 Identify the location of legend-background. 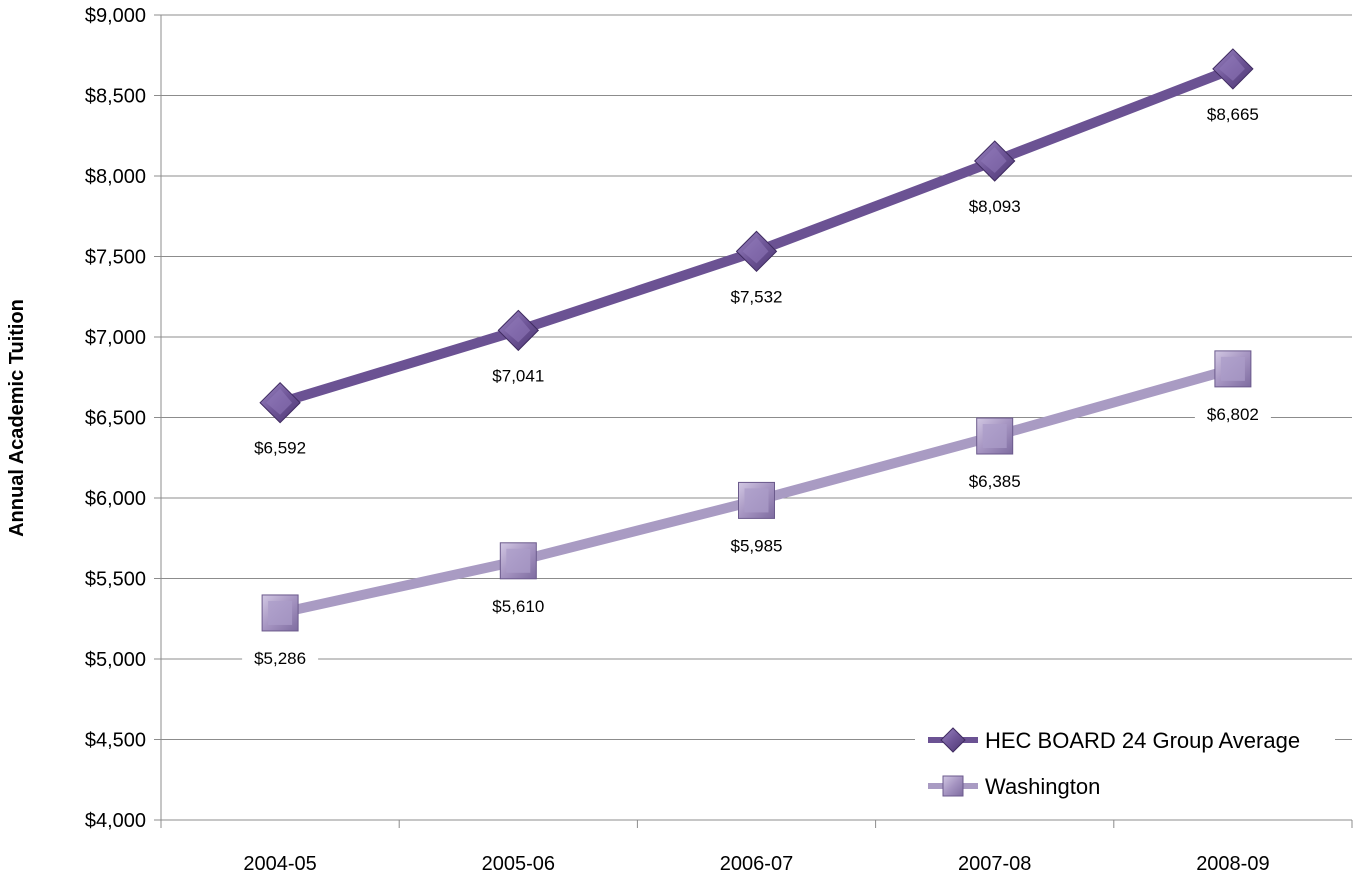
(1125, 762).